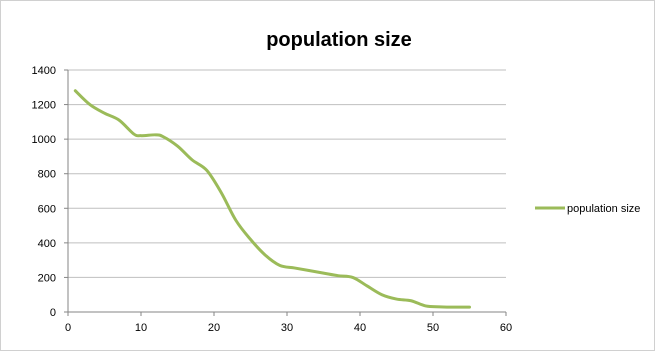 The image size is (655, 351). I want to click on x-tick-label: 20, so click(214, 328).